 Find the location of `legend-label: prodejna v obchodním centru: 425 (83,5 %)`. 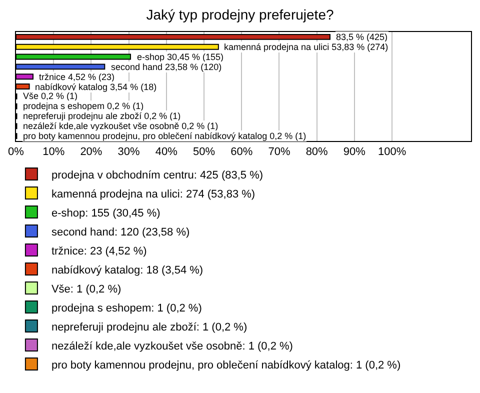

legend-label: prodejna v obchodním centru: 425 (83,5 %) is located at coordinates (157, 175).